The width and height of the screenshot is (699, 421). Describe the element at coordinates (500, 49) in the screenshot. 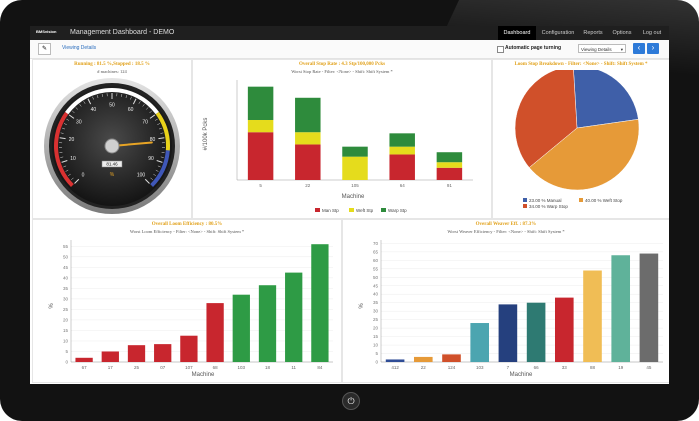

I see `auto-page-checkbox` at that location.